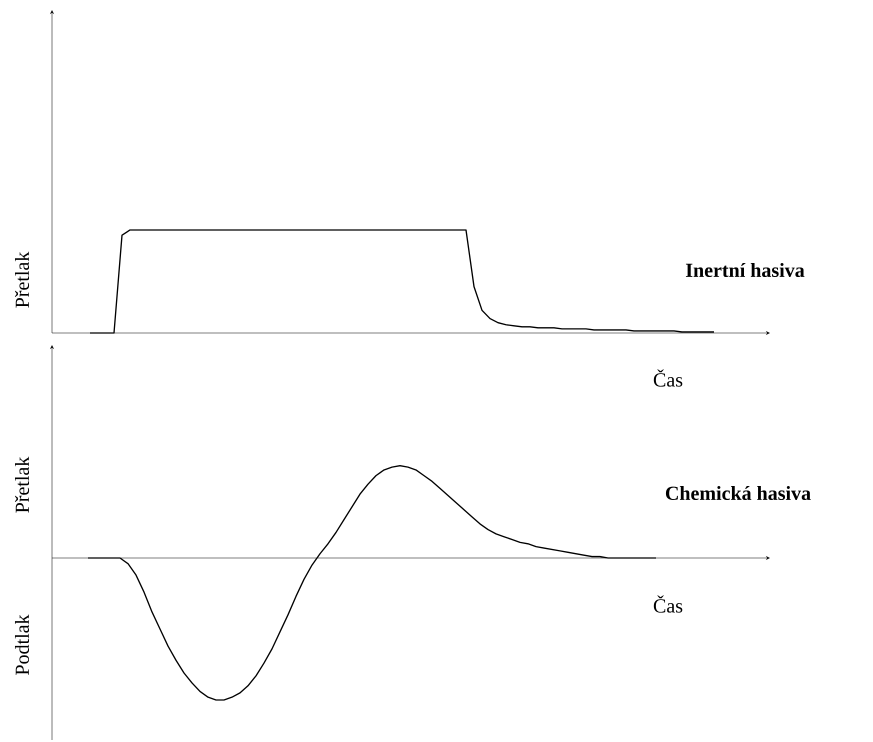 Image resolution: width=873 pixels, height=742 pixels. Describe the element at coordinates (745, 270) in the screenshot. I see `text: Inertní hasiva` at that location.